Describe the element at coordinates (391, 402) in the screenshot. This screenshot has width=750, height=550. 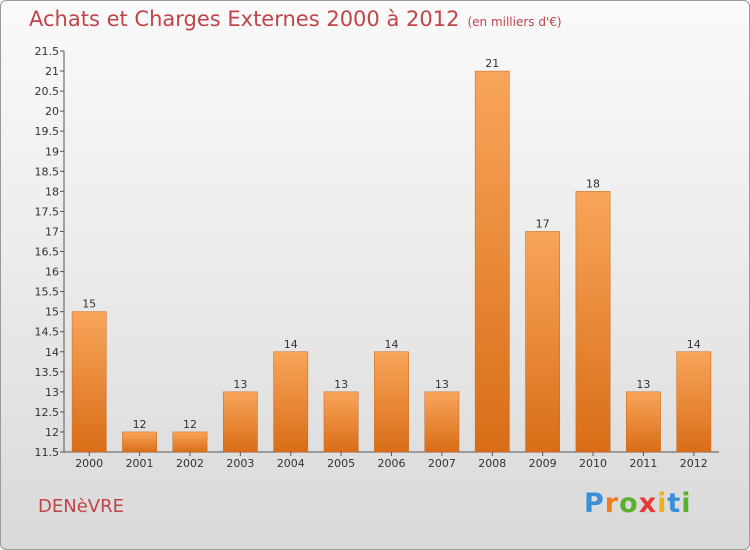
I see `bar-2006` at that location.